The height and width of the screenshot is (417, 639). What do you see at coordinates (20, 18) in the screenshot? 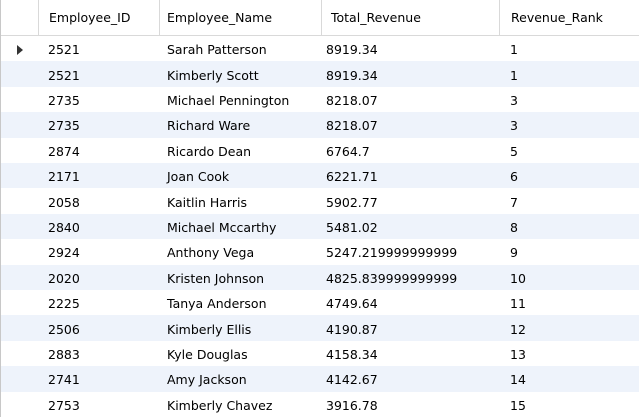
I see `row-indicator-header` at bounding box center [20, 18].